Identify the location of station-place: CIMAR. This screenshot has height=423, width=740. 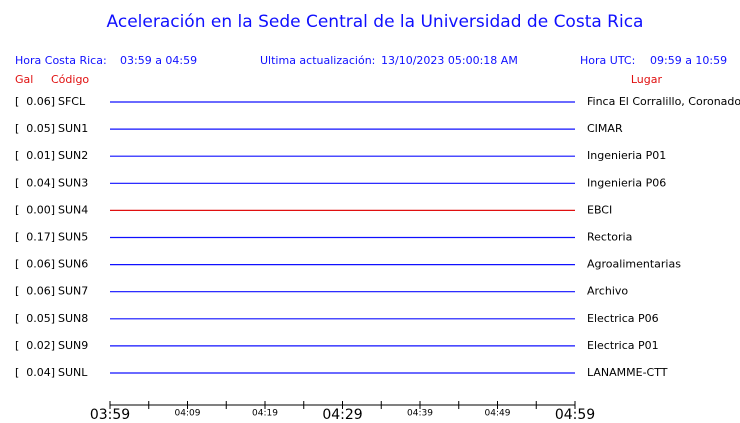
(605, 128).